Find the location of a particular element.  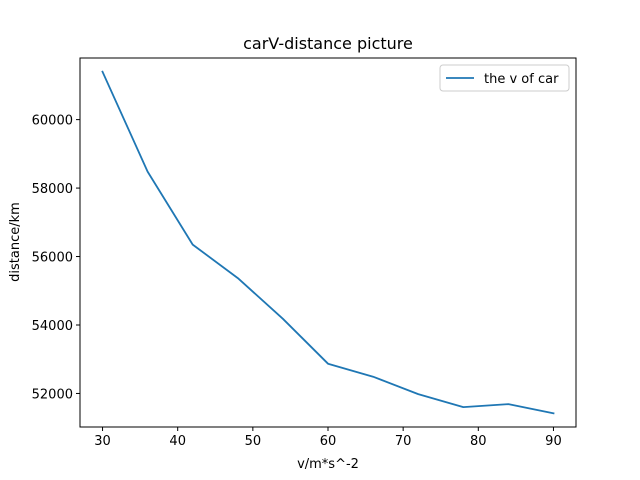

y-tick-label: 58000 is located at coordinates (52, 189).